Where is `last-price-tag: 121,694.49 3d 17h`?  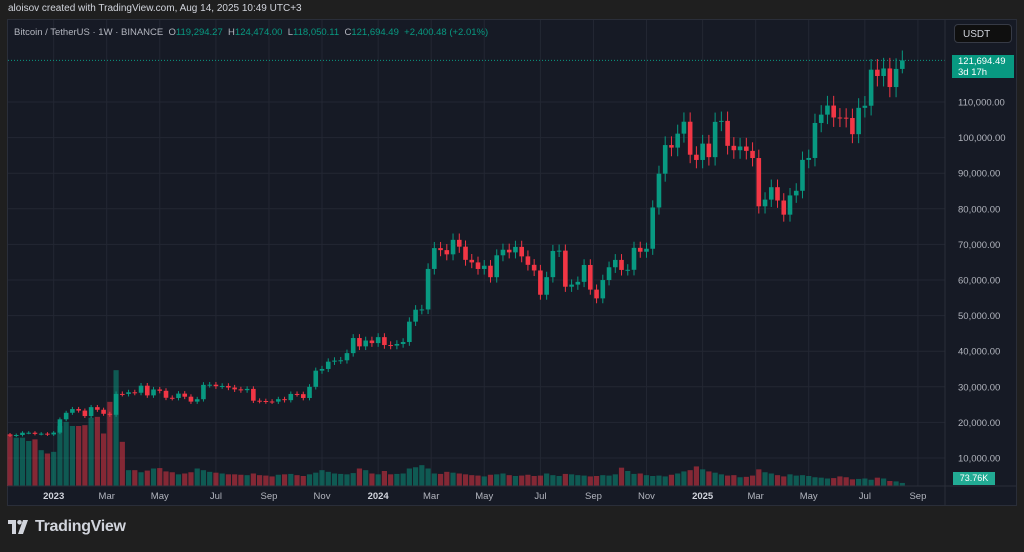
last-price-tag: 121,694.49 3d 17h is located at coordinates (983, 66).